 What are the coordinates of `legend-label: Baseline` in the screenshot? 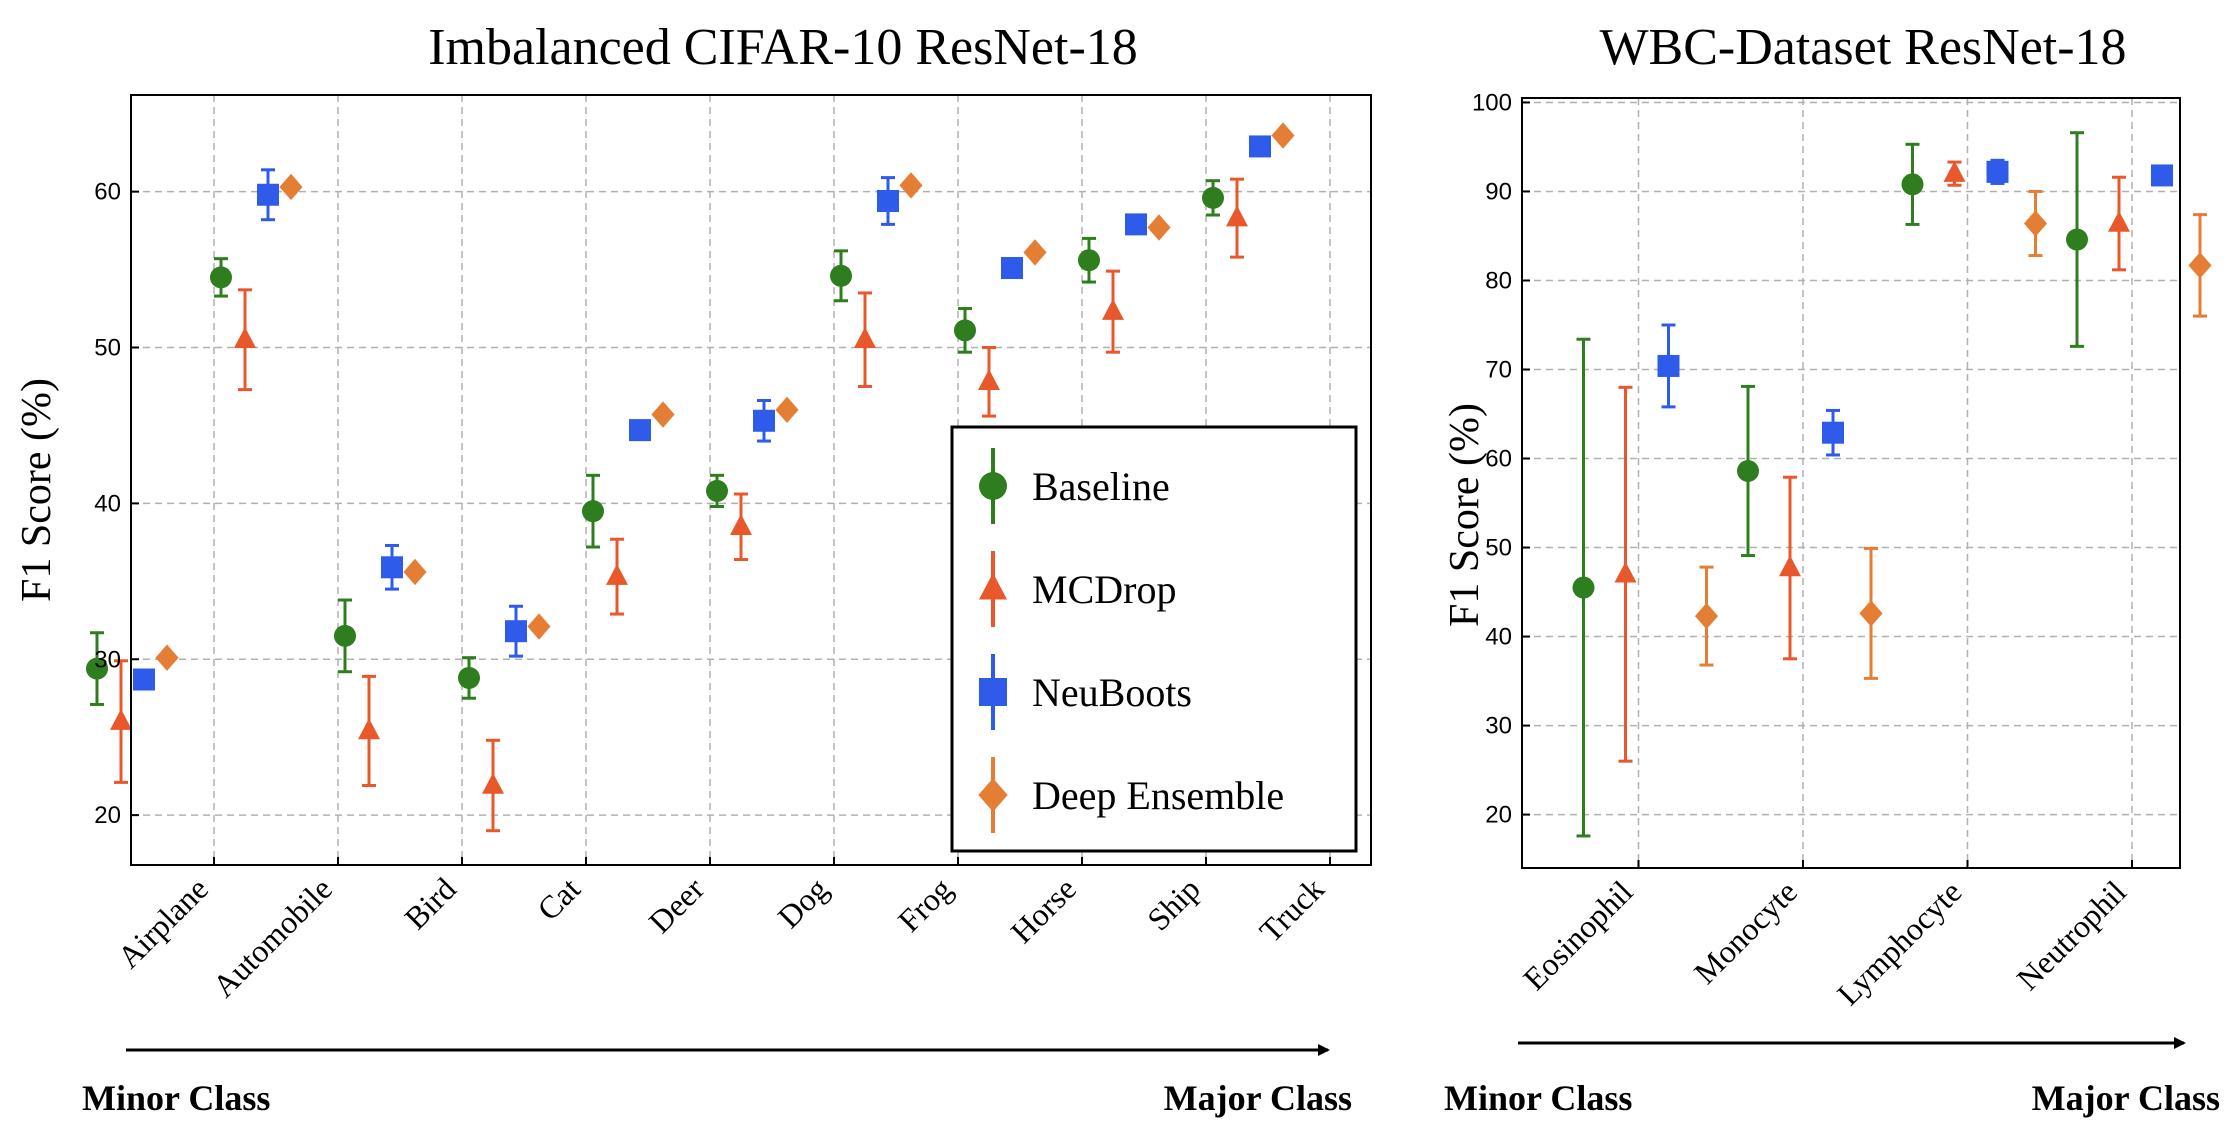 It's located at (1101, 486).